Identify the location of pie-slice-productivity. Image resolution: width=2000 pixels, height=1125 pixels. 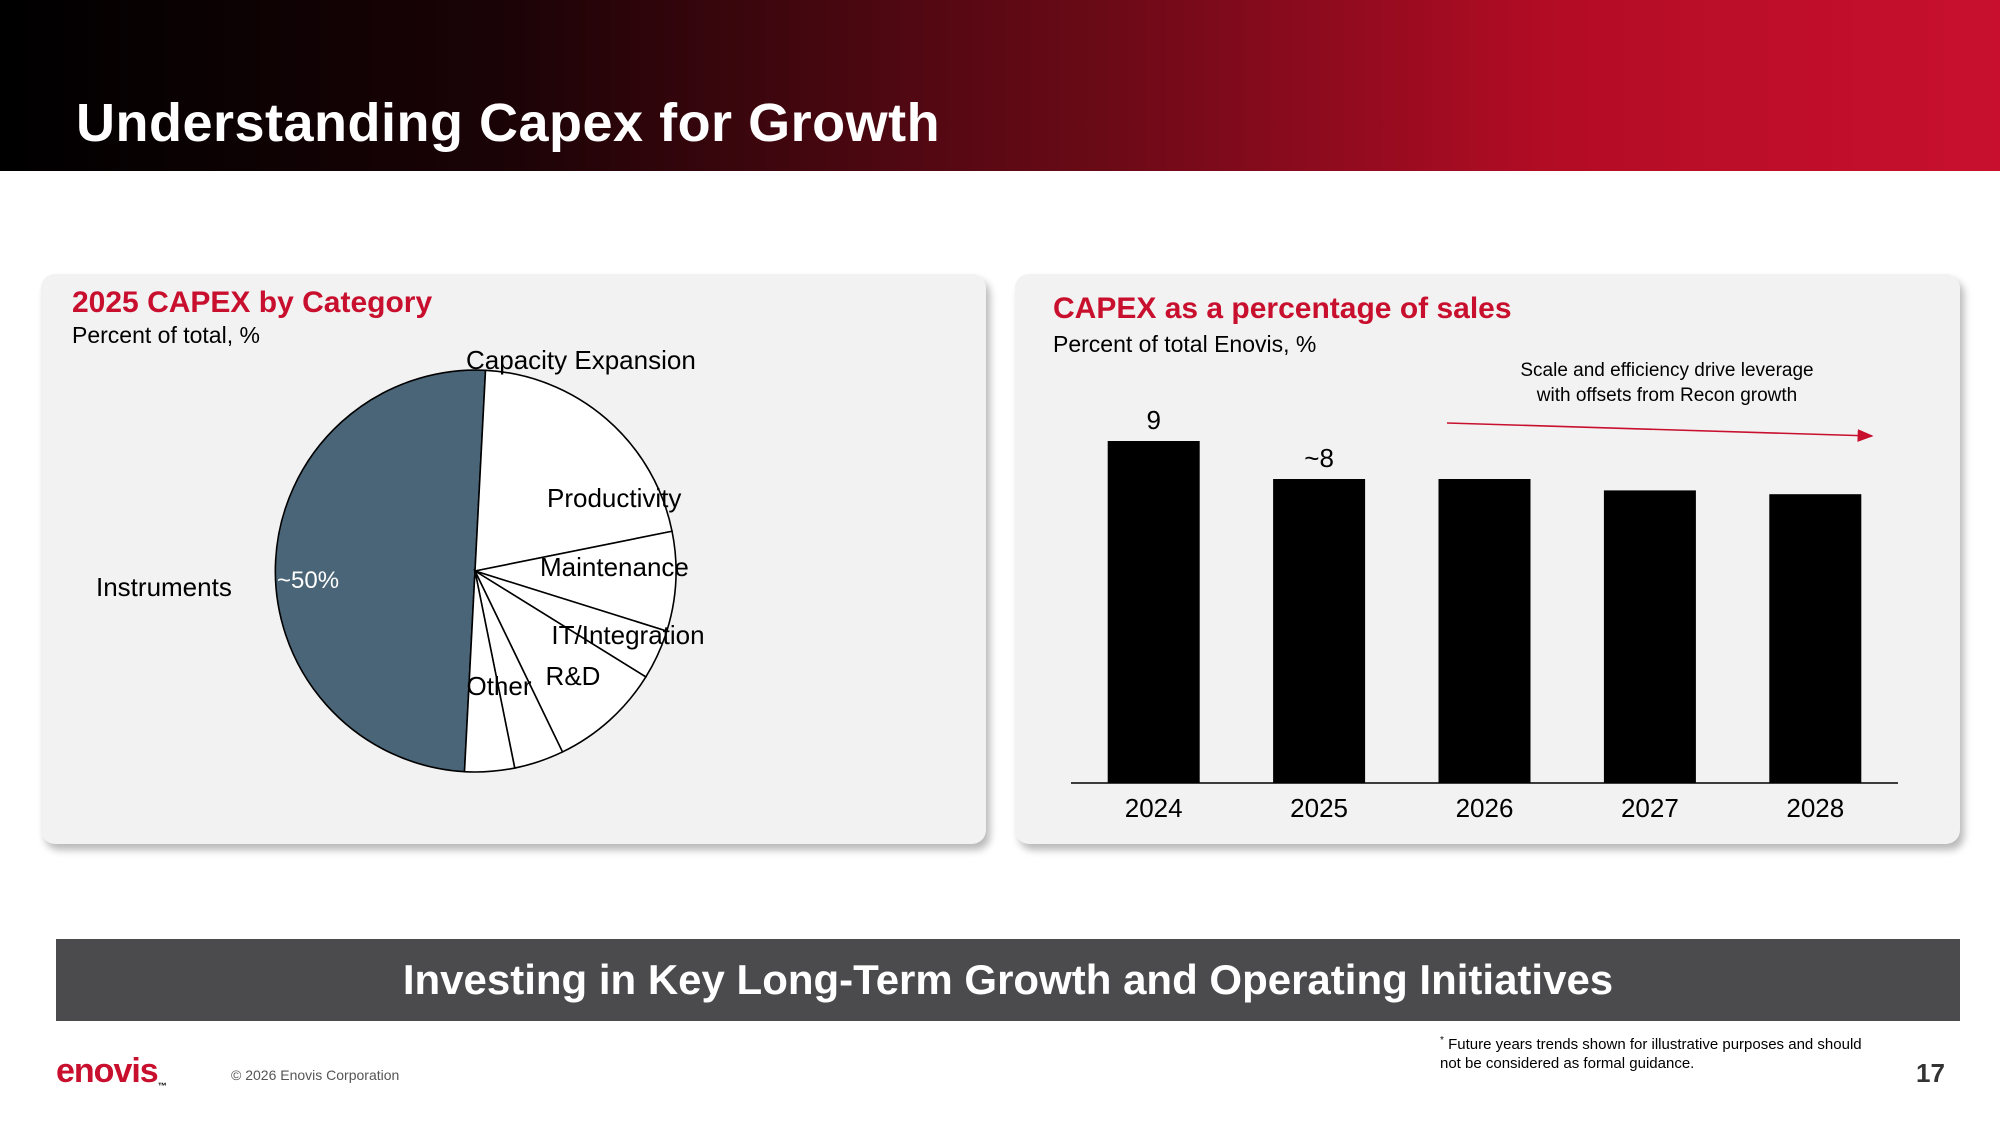
(575, 581).